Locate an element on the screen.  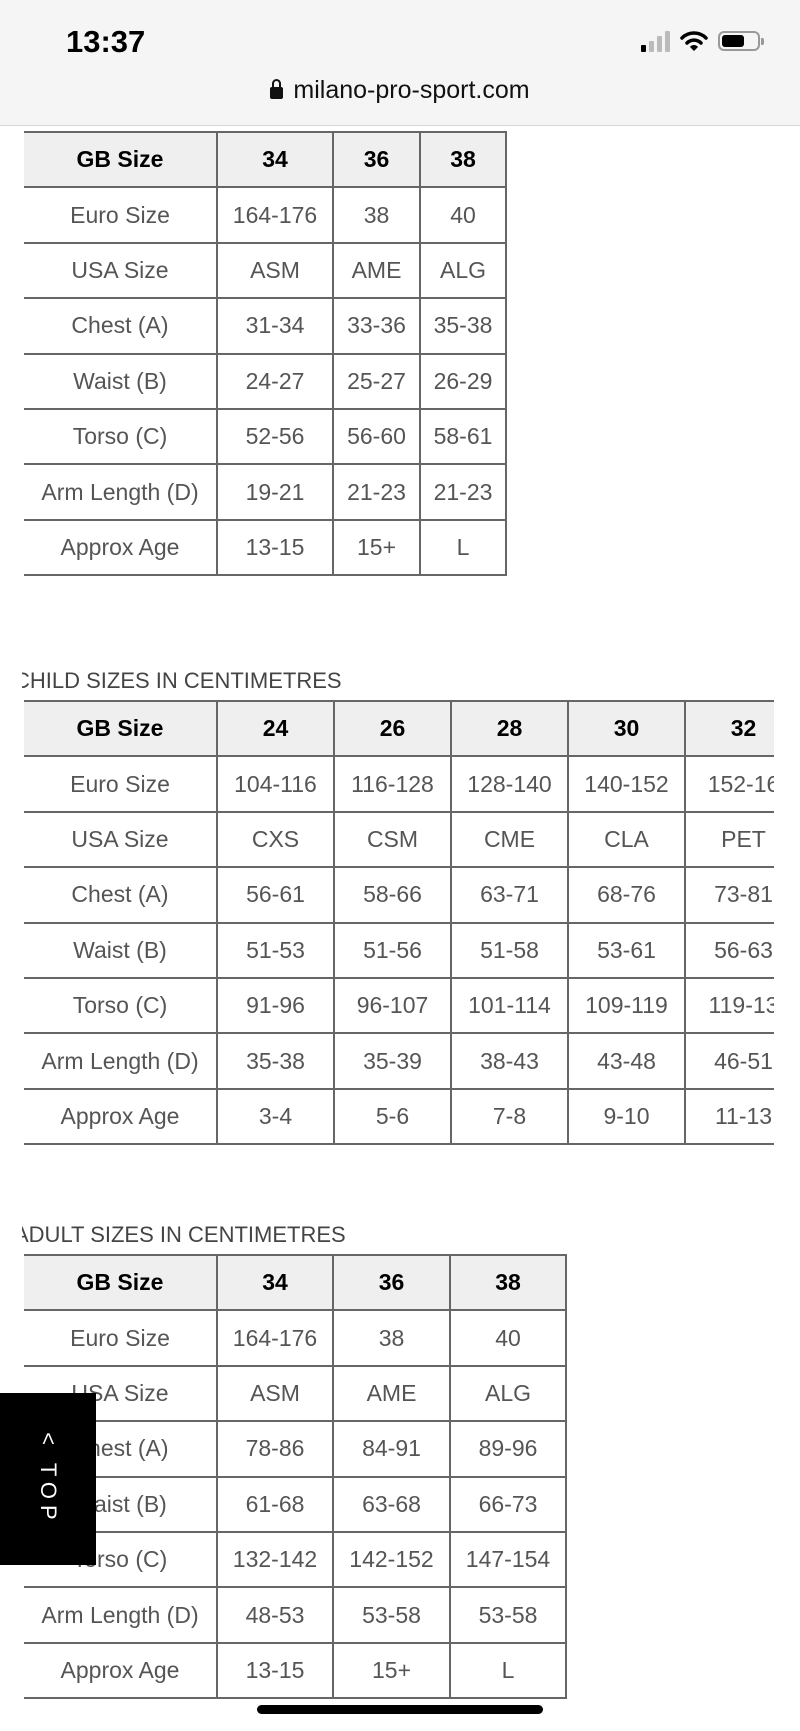
header-size: 28 is located at coordinates (509, 729).